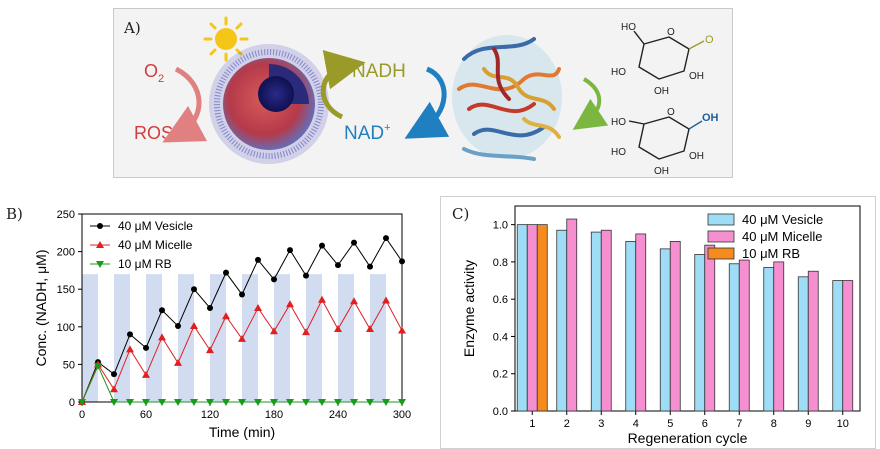 The height and width of the screenshot is (449, 880). What do you see at coordinates (500, 226) in the screenshot?
I see `y-tick-label: 1.0` at bounding box center [500, 226].